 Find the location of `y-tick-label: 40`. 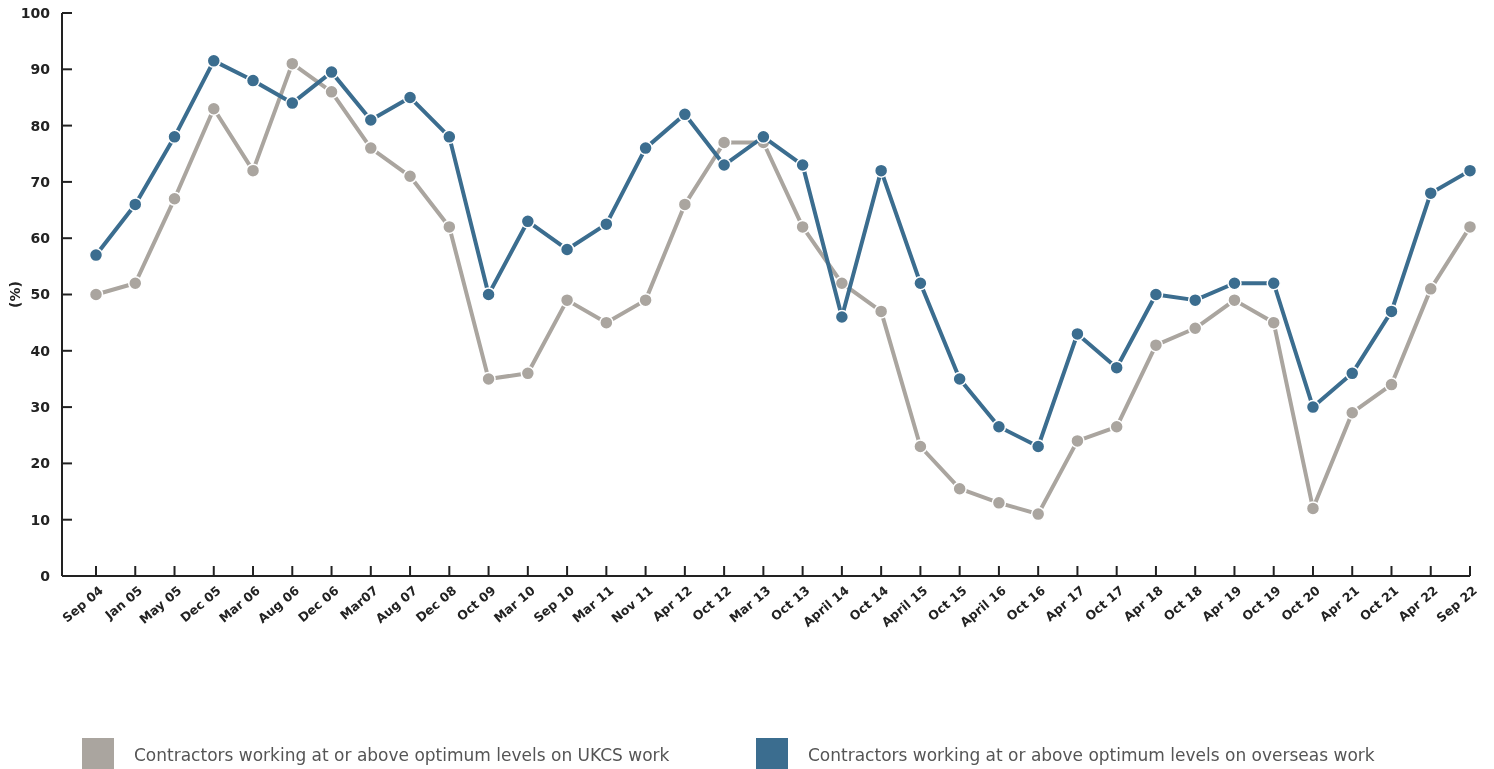

y-tick-label: 40 is located at coordinates (40, 350).